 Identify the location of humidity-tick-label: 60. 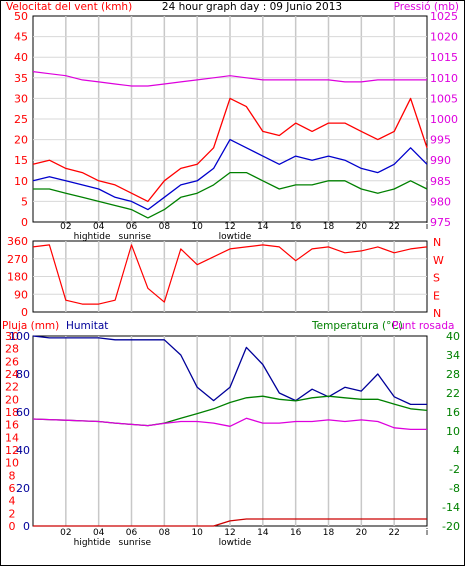
(23, 412).